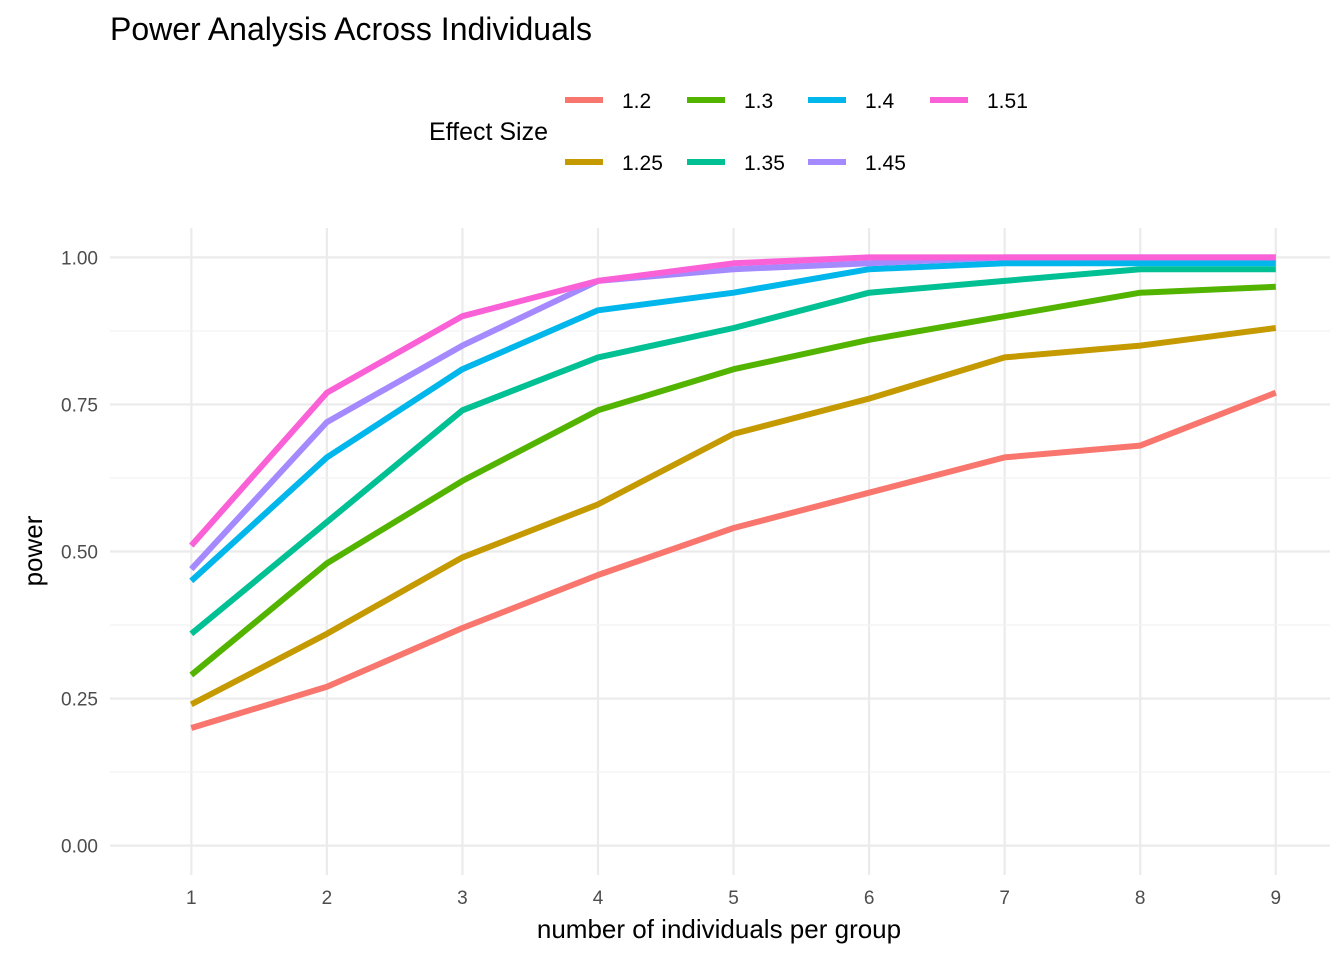 The height and width of the screenshot is (965, 1344). Describe the element at coordinates (636, 101) in the screenshot. I see `legend-label-1-2: 1.2` at that location.